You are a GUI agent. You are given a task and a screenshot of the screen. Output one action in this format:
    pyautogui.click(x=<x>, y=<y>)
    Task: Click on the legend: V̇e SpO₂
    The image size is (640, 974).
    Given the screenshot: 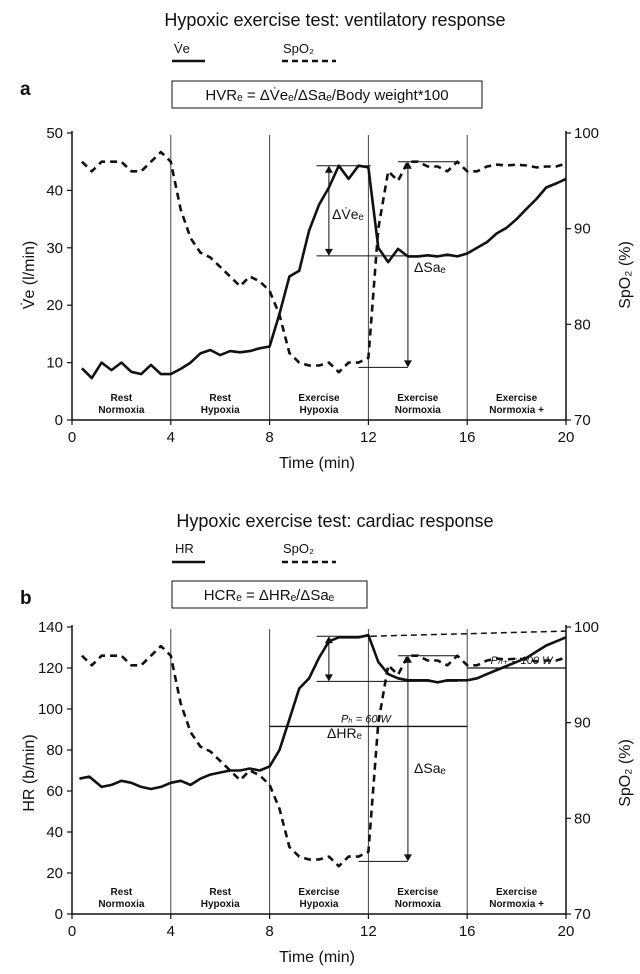 What is the action you would take?
    pyautogui.click(x=254, y=52)
    